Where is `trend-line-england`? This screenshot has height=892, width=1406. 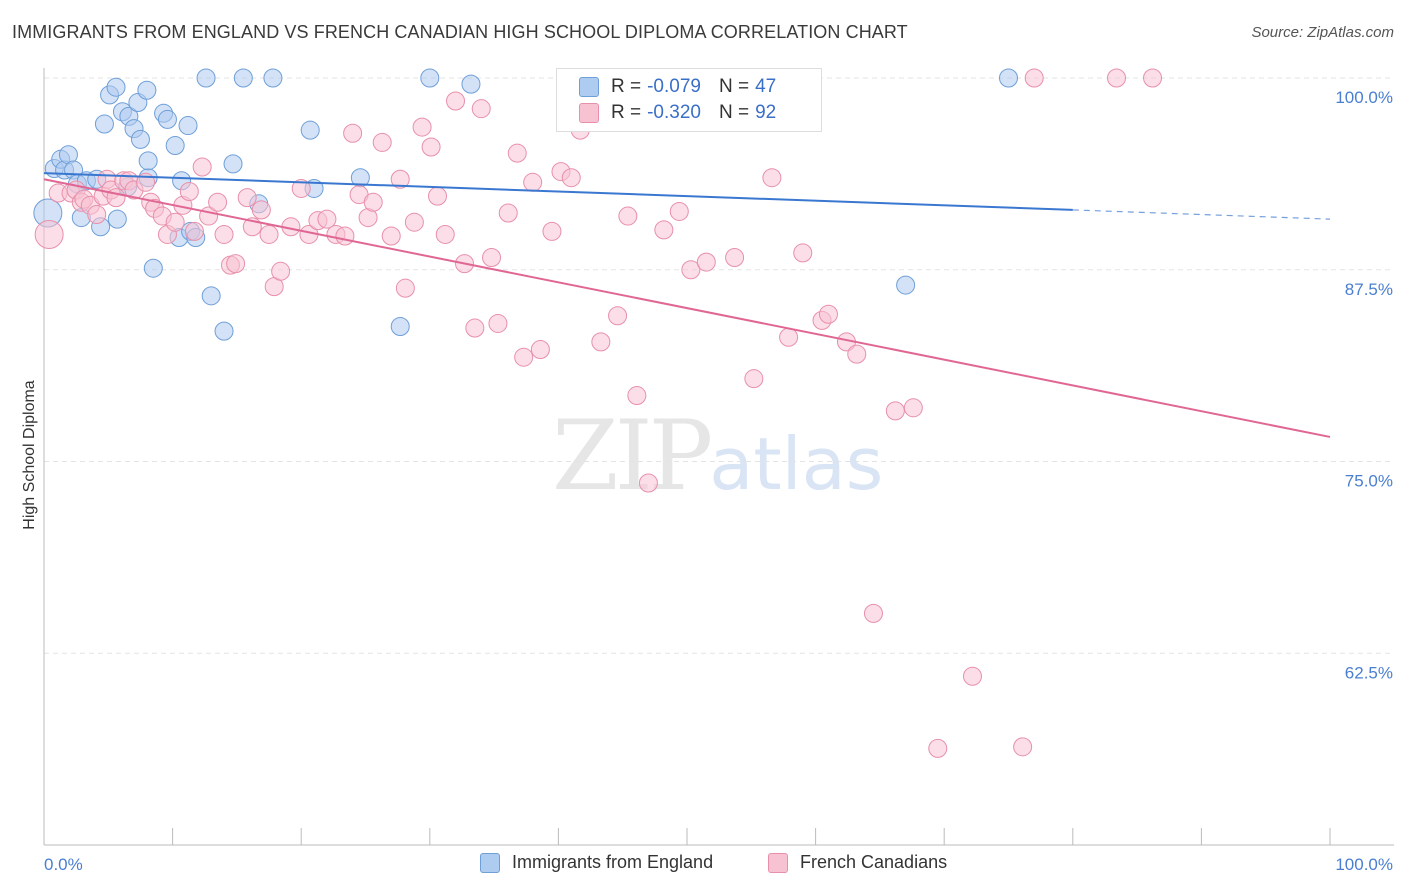
trend-line-england is located at coordinates (558, 191).